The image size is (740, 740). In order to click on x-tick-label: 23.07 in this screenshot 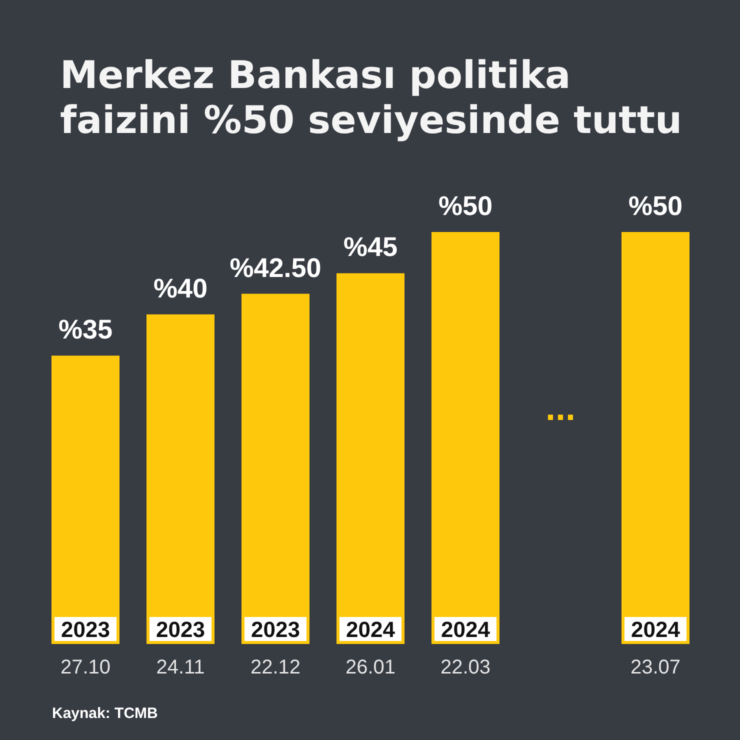, I will do `click(655, 667)`.